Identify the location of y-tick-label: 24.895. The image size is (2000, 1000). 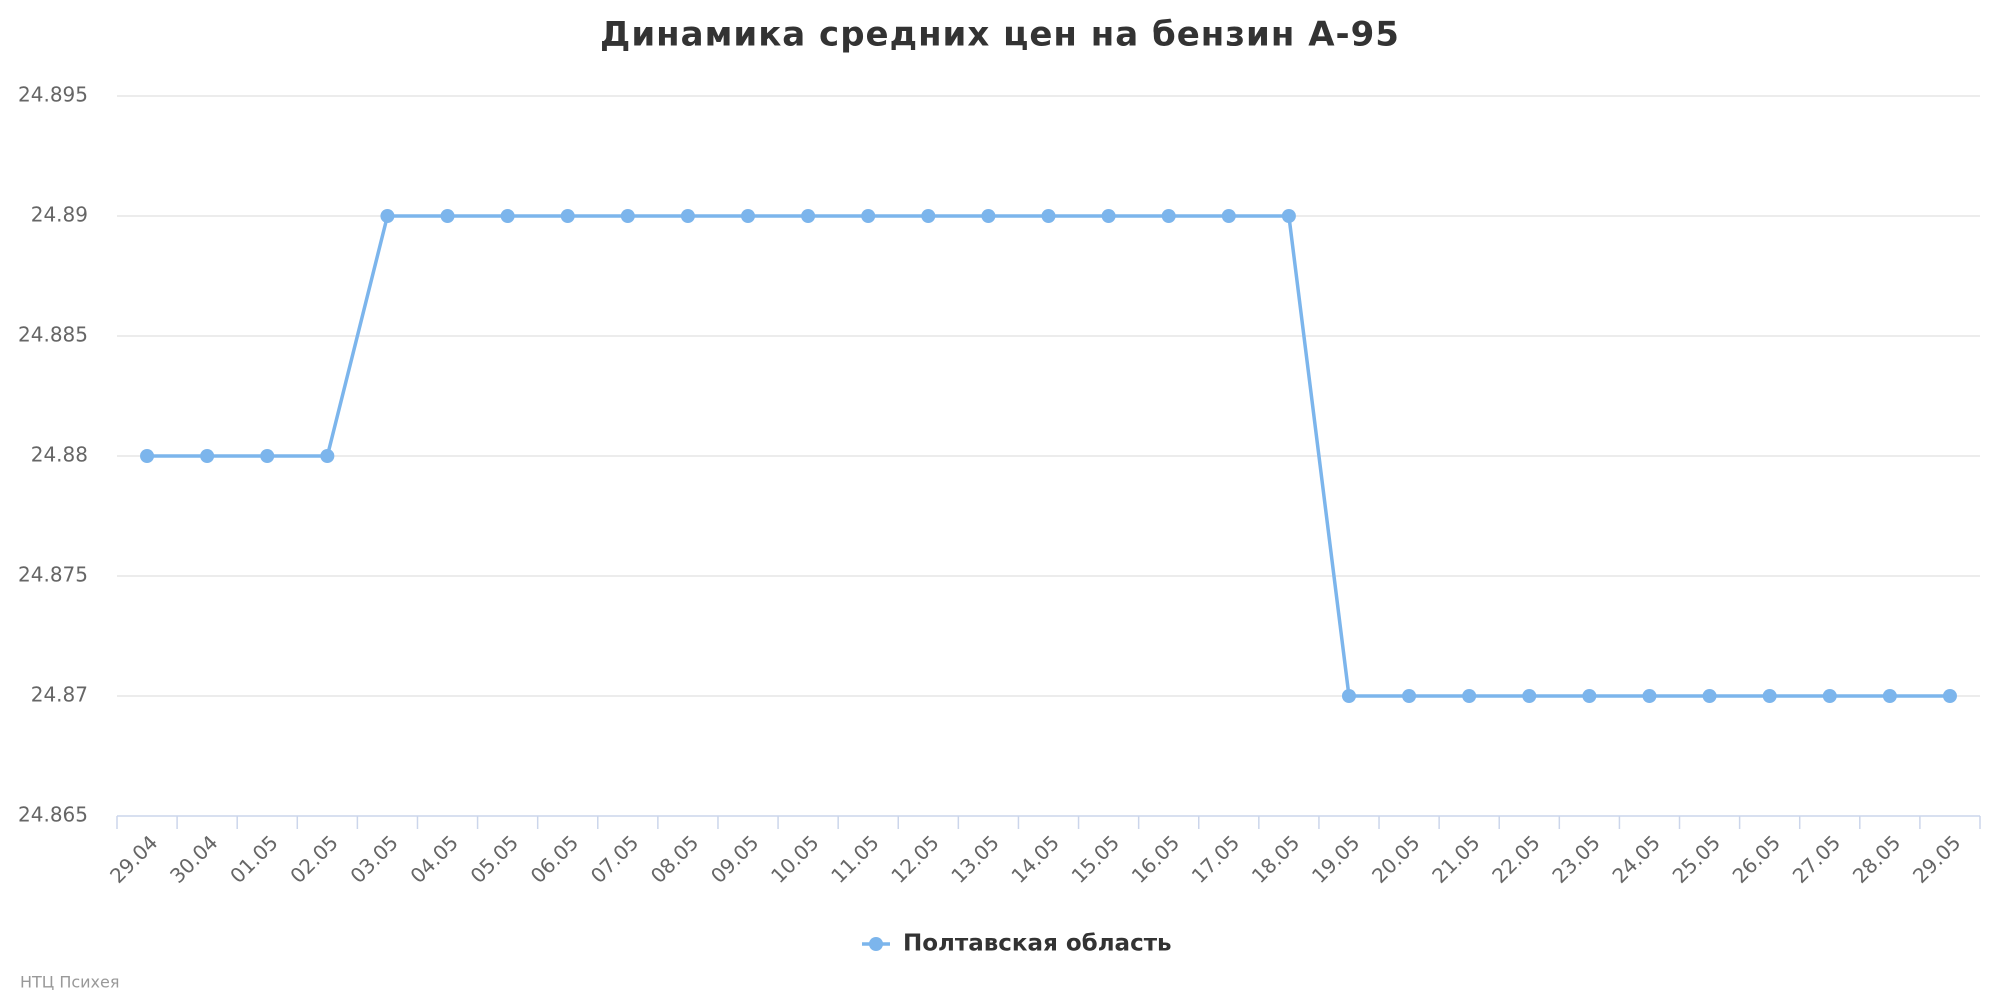
(53, 95).